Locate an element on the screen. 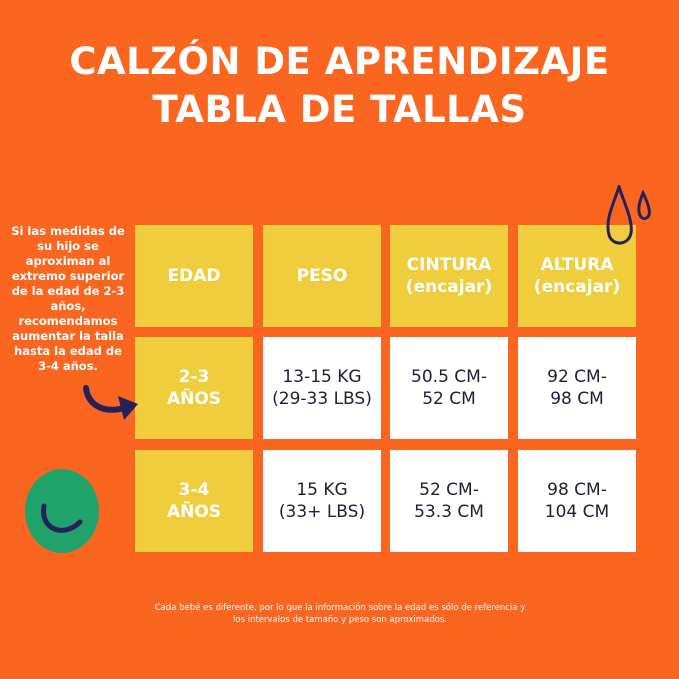 This screenshot has width=679, height=679. title-line-1: CALZÓN DE APRENDIZAJE is located at coordinates (339, 61).